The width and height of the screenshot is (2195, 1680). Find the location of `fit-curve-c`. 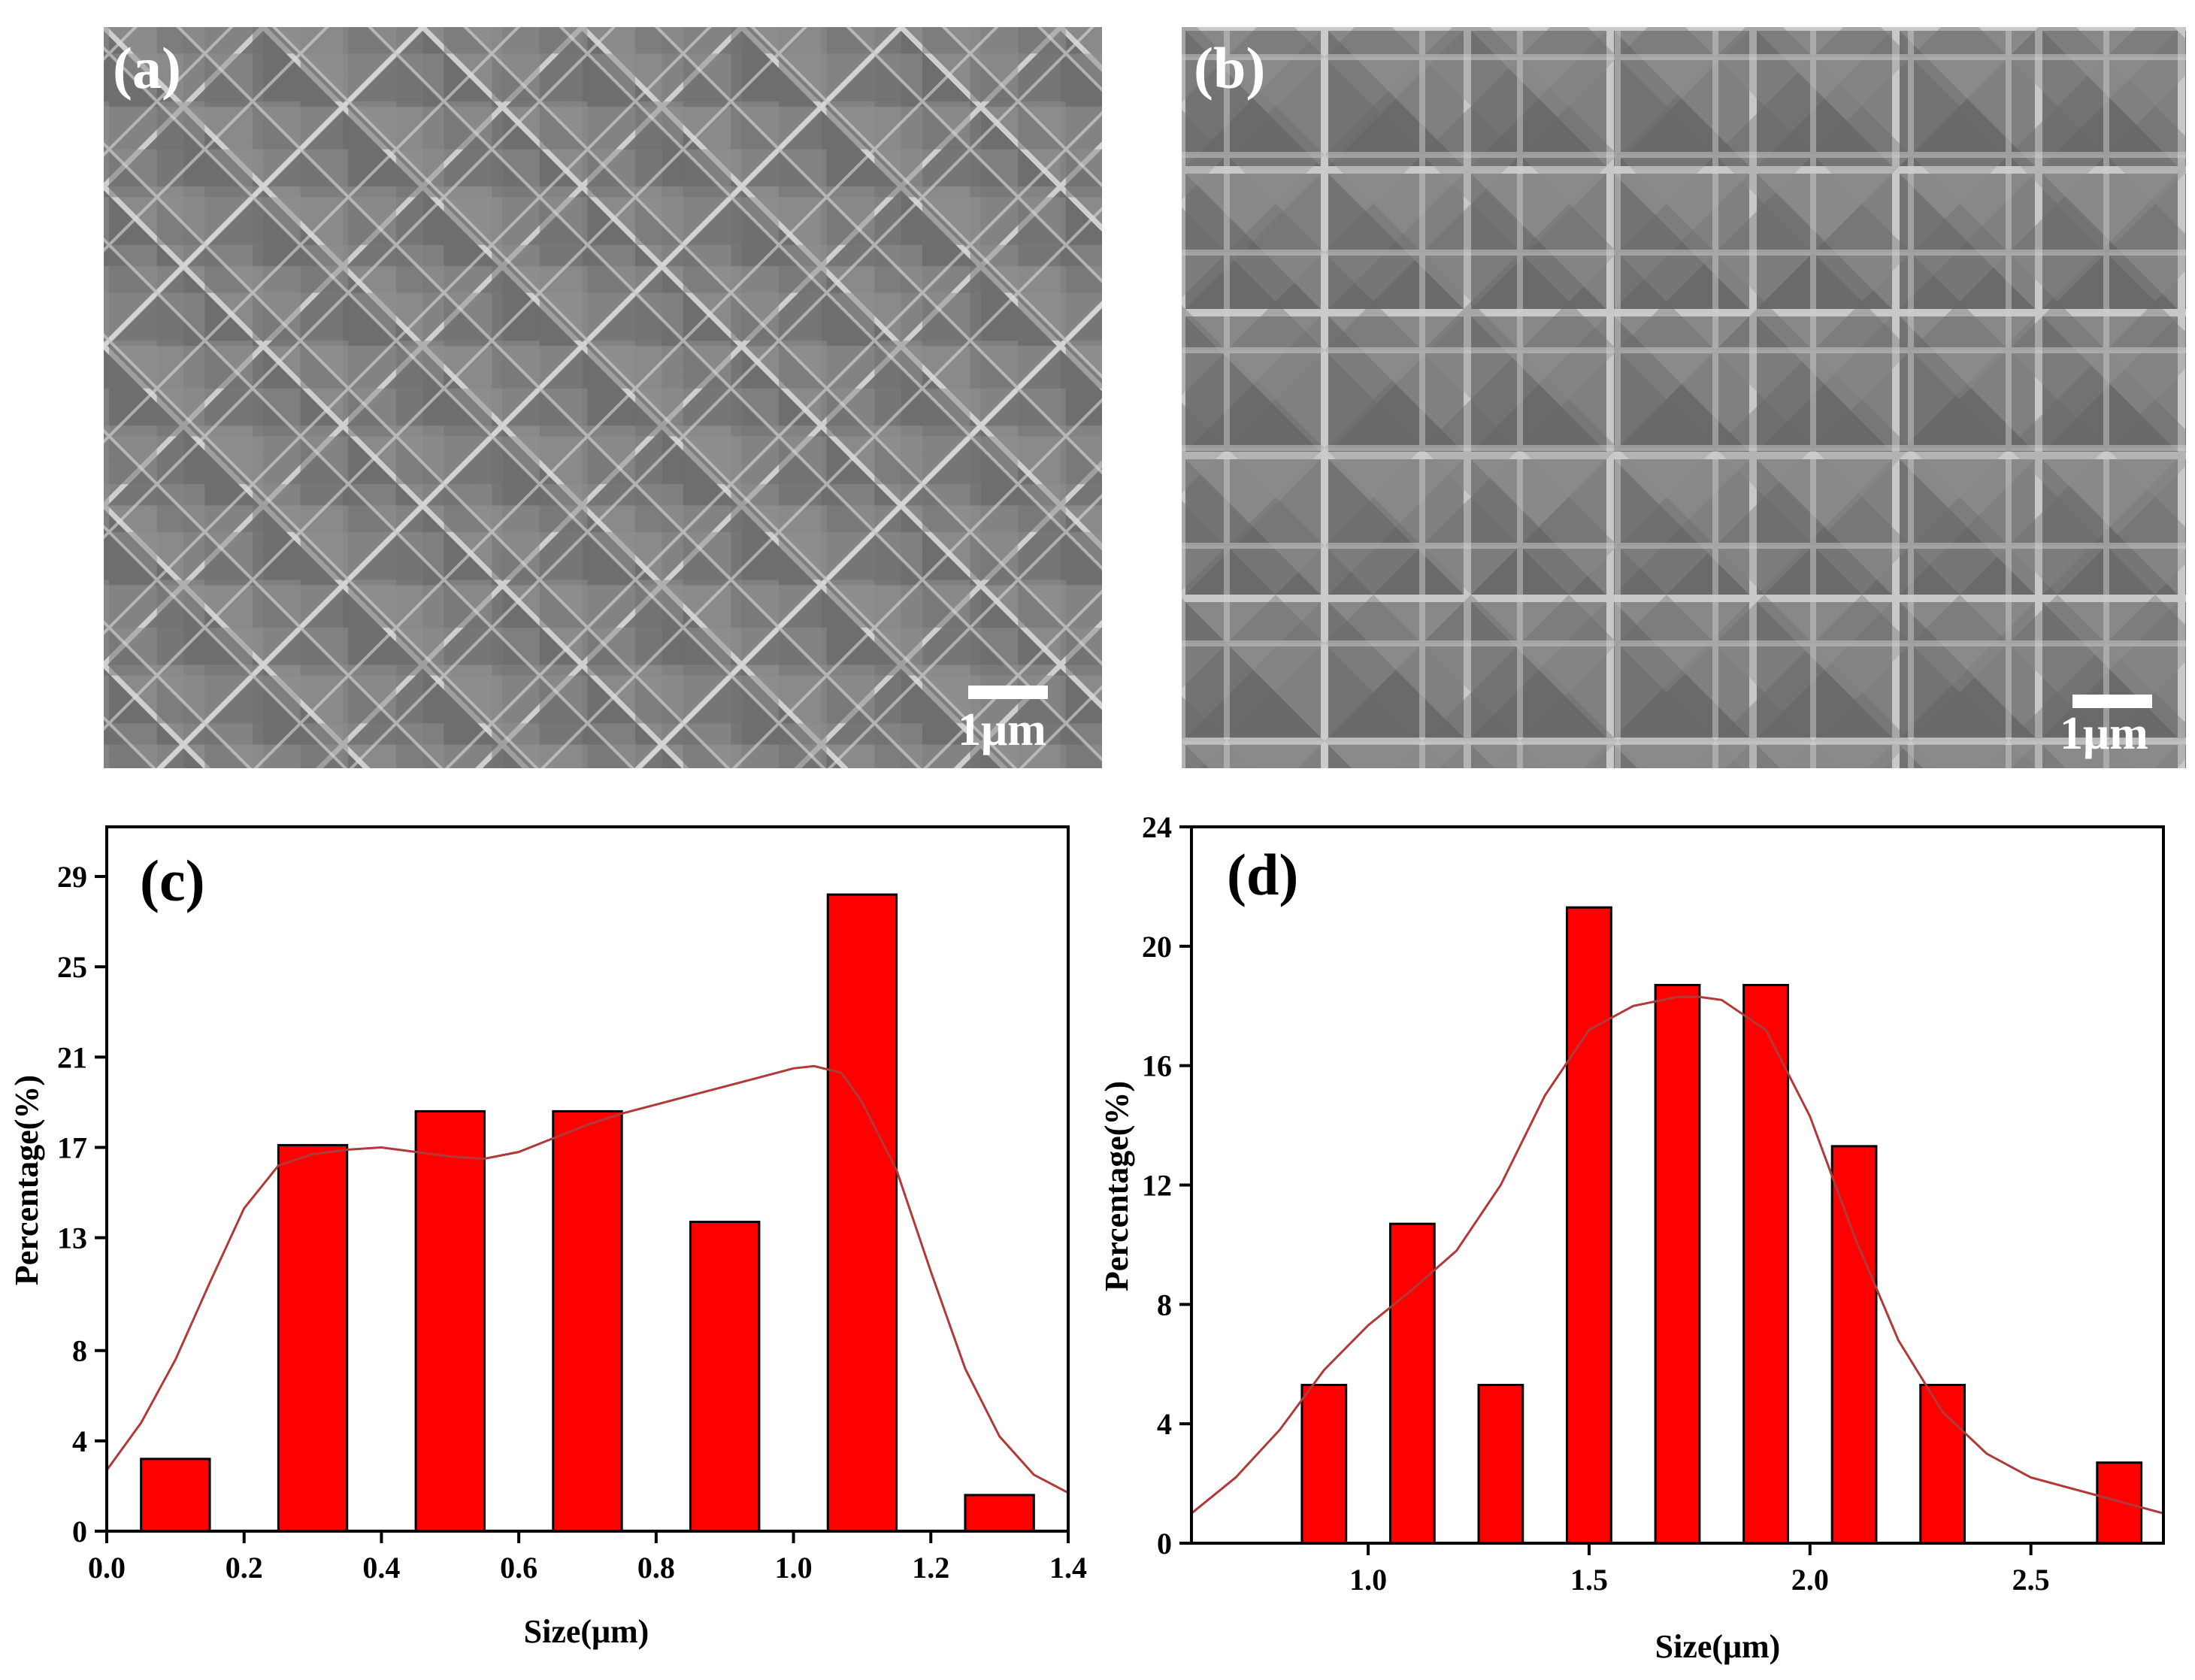

fit-curve-c is located at coordinates (587, 1279).